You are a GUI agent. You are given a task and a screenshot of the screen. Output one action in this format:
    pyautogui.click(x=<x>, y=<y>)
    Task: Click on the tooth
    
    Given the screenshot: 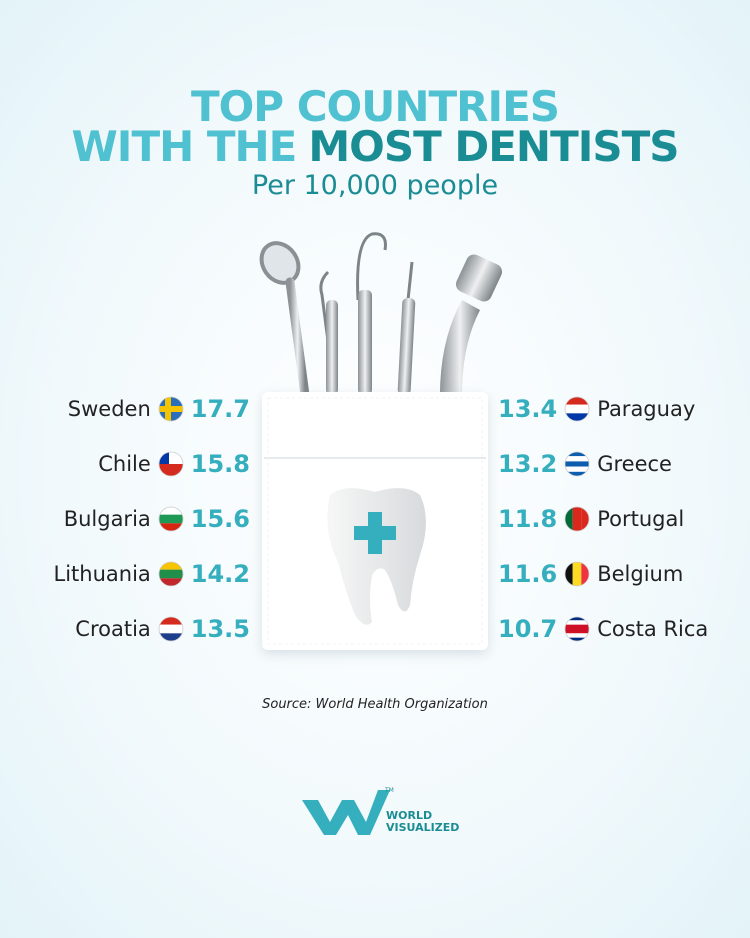 What is the action you would take?
    pyautogui.click(x=376, y=556)
    